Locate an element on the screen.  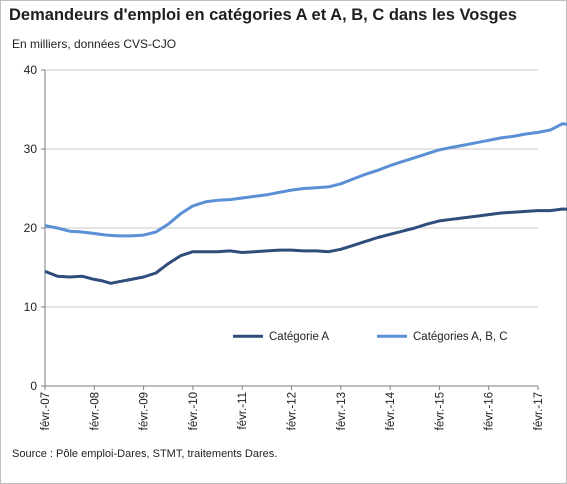
x-tick-label: févr.-14 is located at coordinates (391, 410).